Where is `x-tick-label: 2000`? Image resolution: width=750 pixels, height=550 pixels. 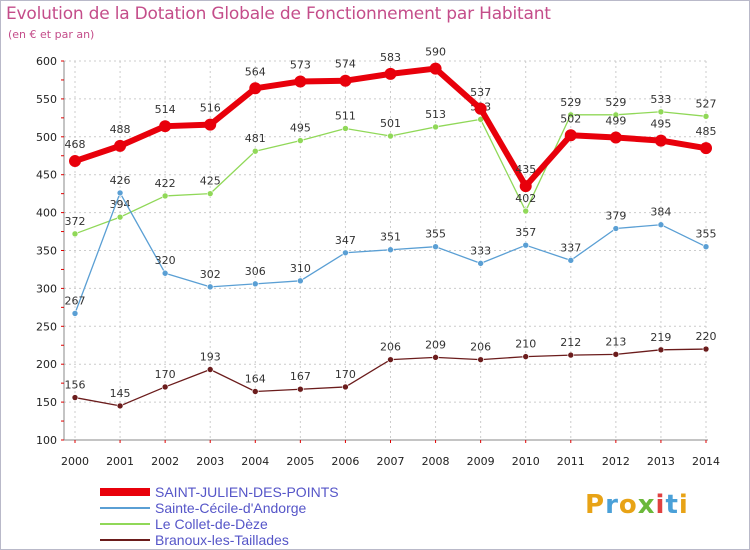 x-tick-label: 2000 is located at coordinates (75, 461).